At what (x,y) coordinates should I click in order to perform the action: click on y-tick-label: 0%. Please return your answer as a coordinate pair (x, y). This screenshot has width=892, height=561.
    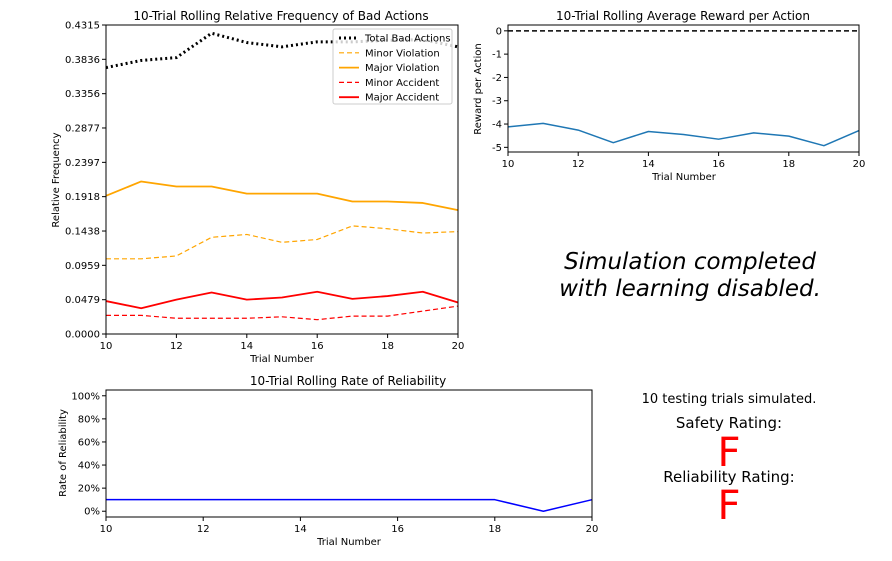
    Looking at the image, I should click on (92, 512).